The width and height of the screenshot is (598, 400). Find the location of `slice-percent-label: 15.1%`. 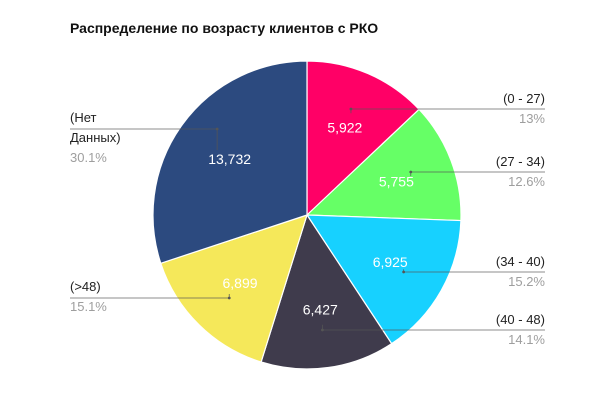

slice-percent-label: 15.1% is located at coordinates (88, 306).